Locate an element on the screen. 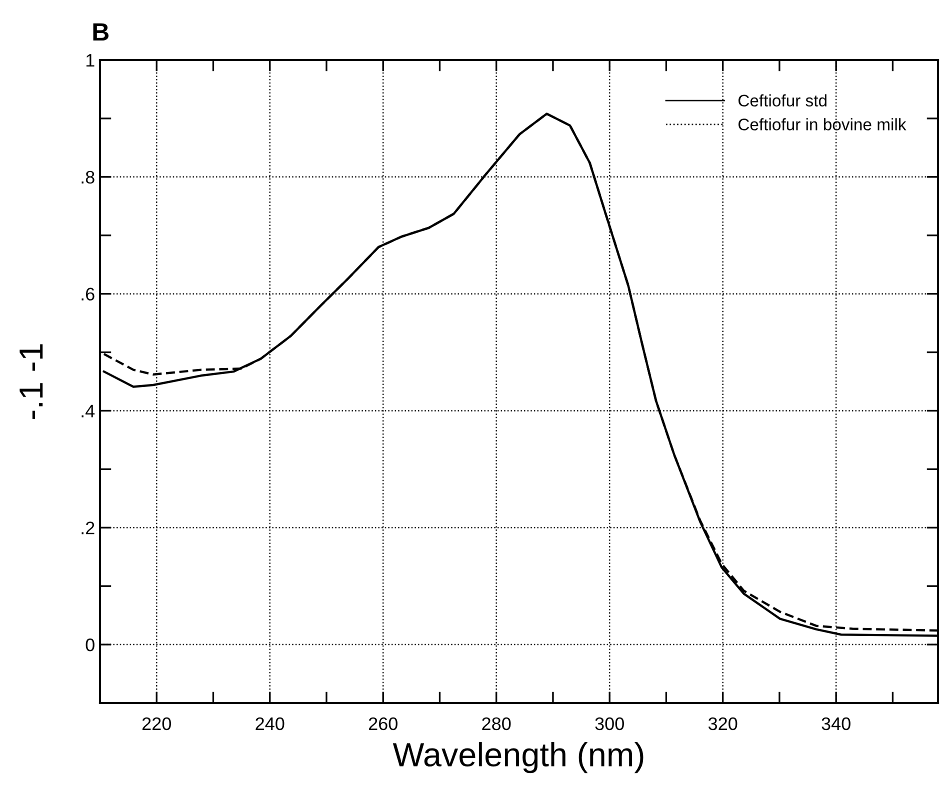 Image resolution: width=944 pixels, height=789 pixels. x-tick-label: 280 is located at coordinates (496, 723).